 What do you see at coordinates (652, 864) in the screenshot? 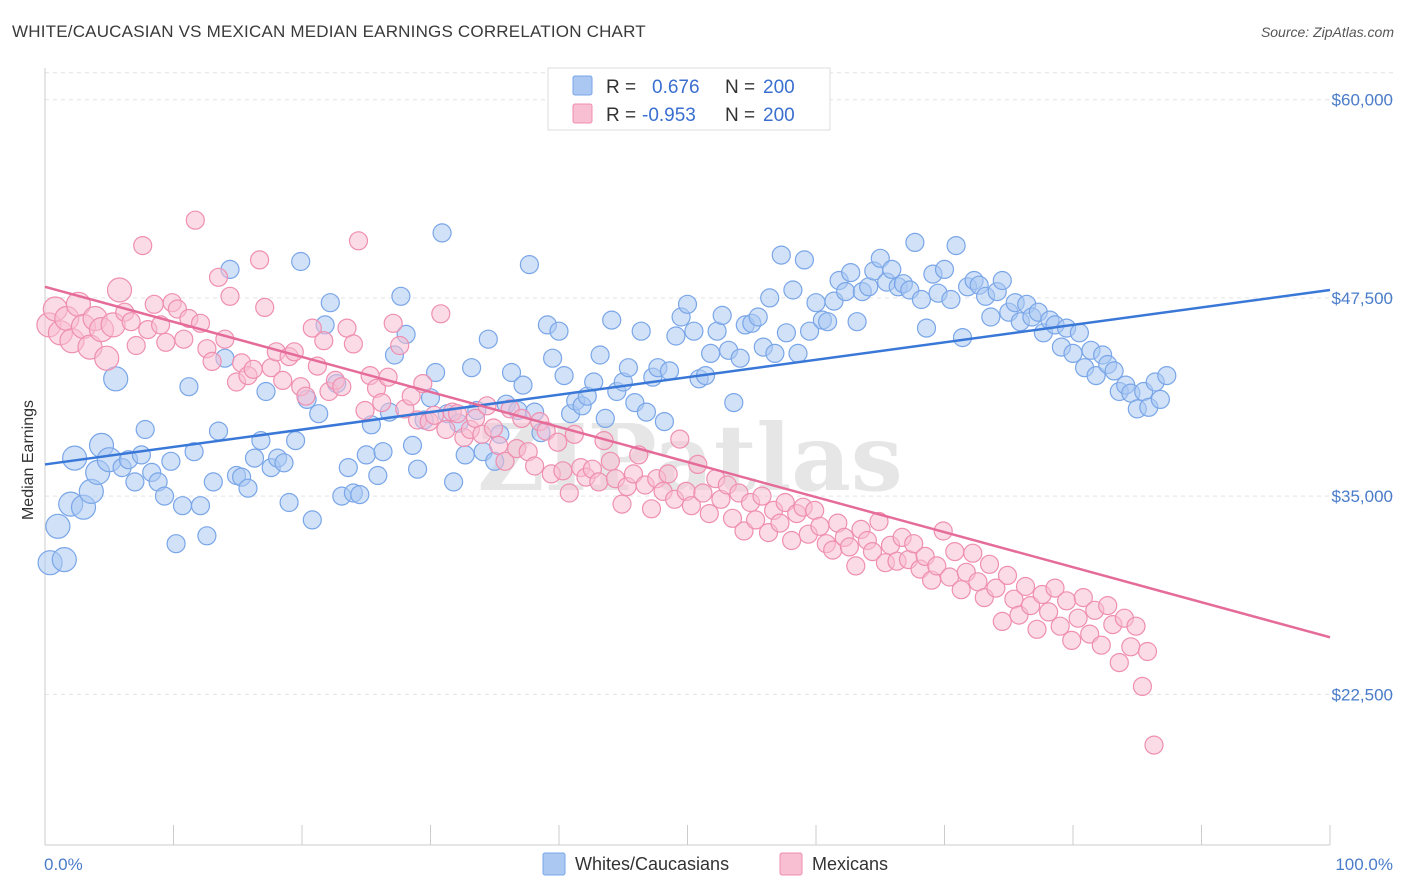
I see `bottom-legend-label-whites: Whites/Caucasians` at bounding box center [652, 864].